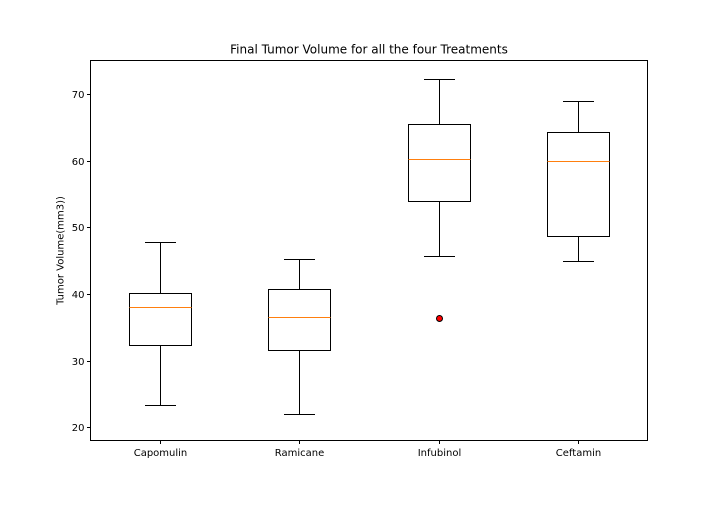  What do you see at coordinates (578, 453) in the screenshot?
I see `x-tick-label: Ceftamin` at bounding box center [578, 453].